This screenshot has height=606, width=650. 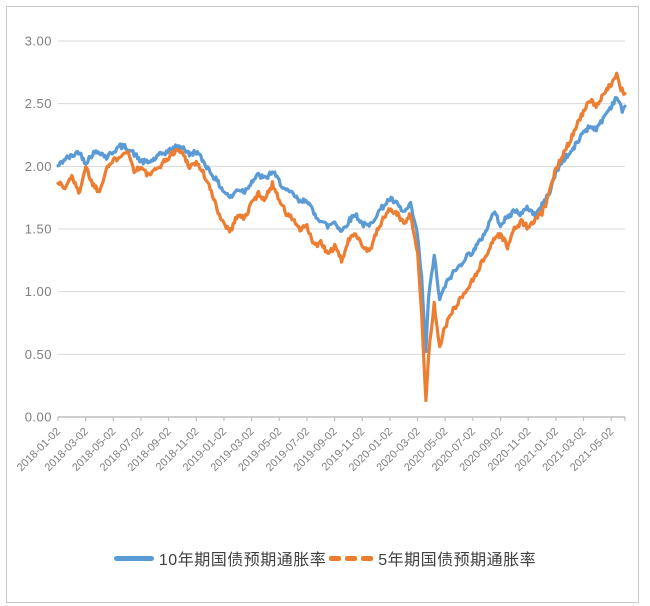 I want to click on x-axis, so click(x=341, y=418).